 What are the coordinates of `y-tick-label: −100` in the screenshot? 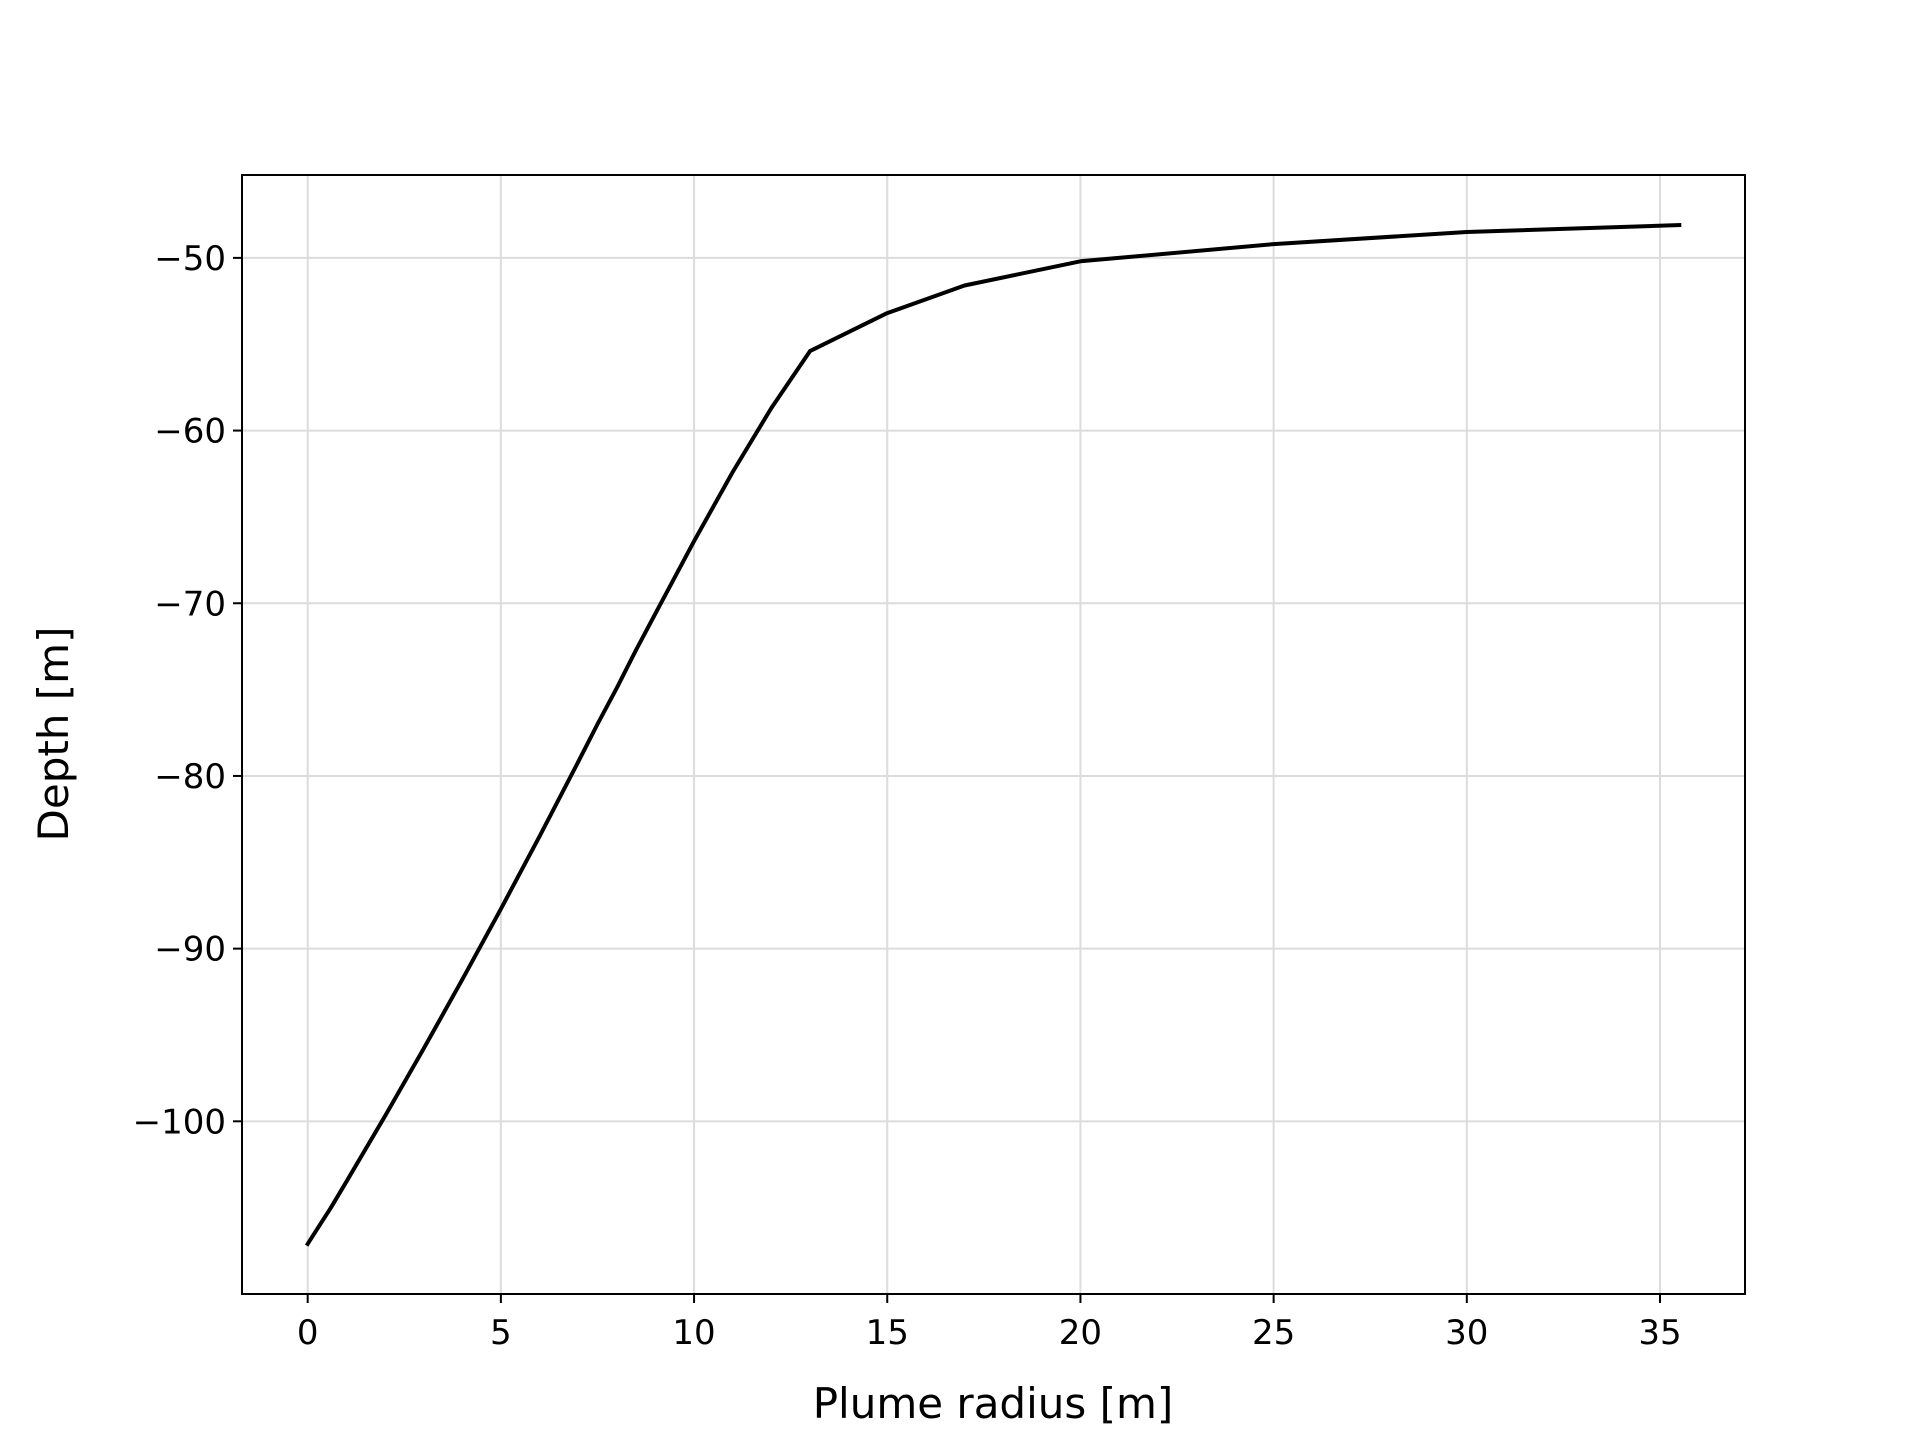 It's located at (179, 1122).